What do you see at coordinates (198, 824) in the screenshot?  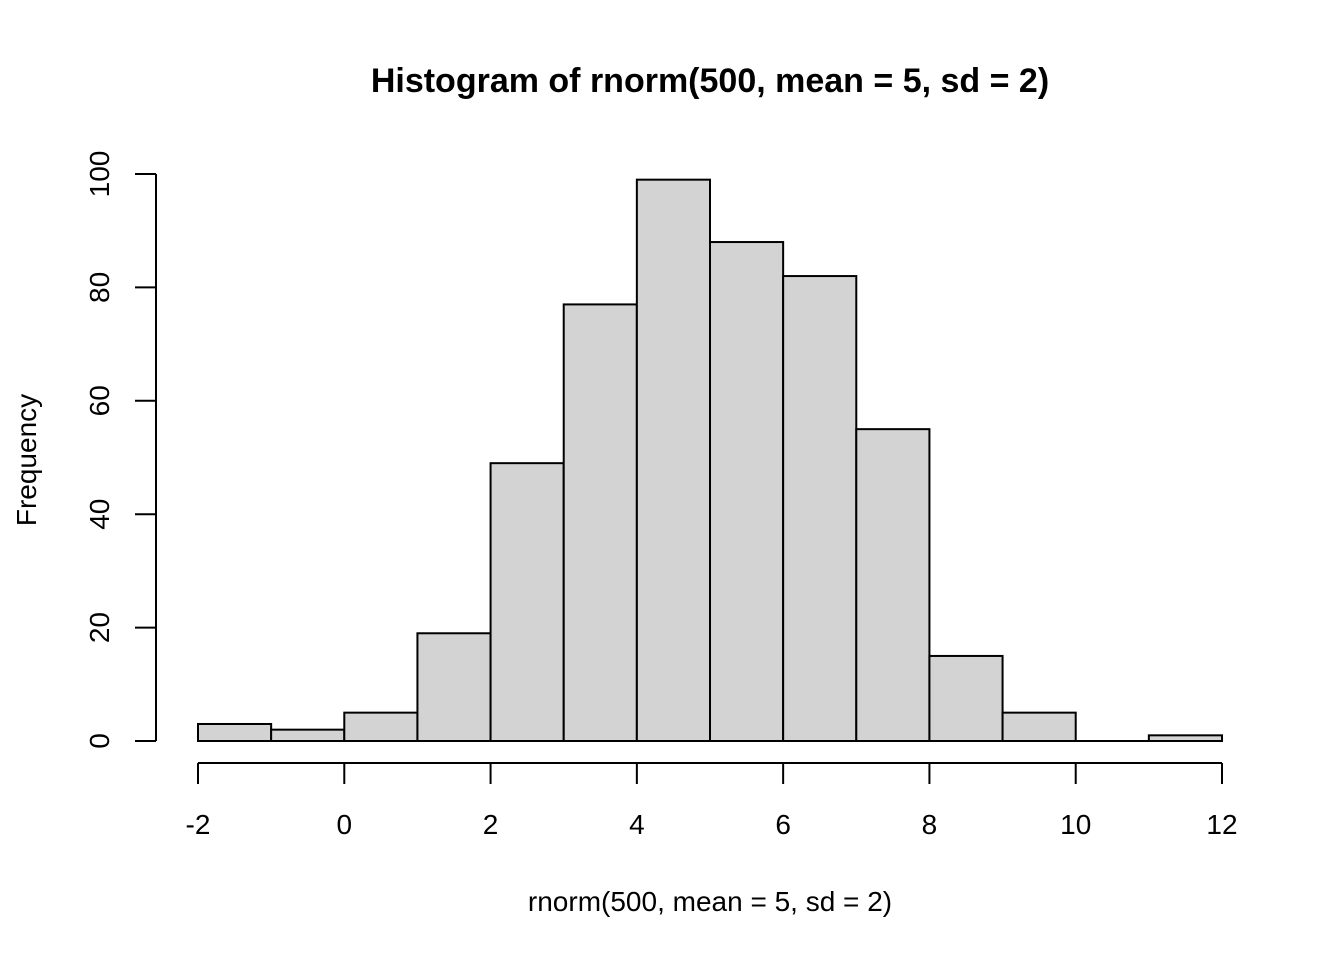 I see `x-tick-label: -2` at bounding box center [198, 824].